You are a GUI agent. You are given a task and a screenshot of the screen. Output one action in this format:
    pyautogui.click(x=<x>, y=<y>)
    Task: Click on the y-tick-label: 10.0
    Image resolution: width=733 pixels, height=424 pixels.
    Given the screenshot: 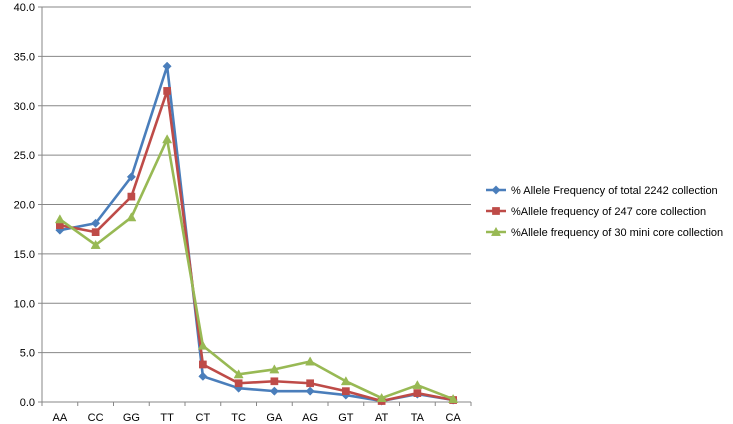 What is the action you would take?
    pyautogui.click(x=24, y=304)
    